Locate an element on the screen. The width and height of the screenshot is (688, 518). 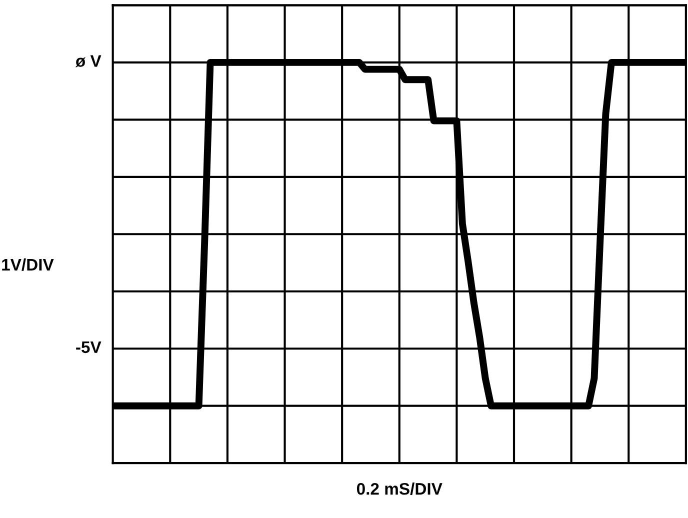
x-axis-title: 0.2 mS/DIV is located at coordinates (399, 488).